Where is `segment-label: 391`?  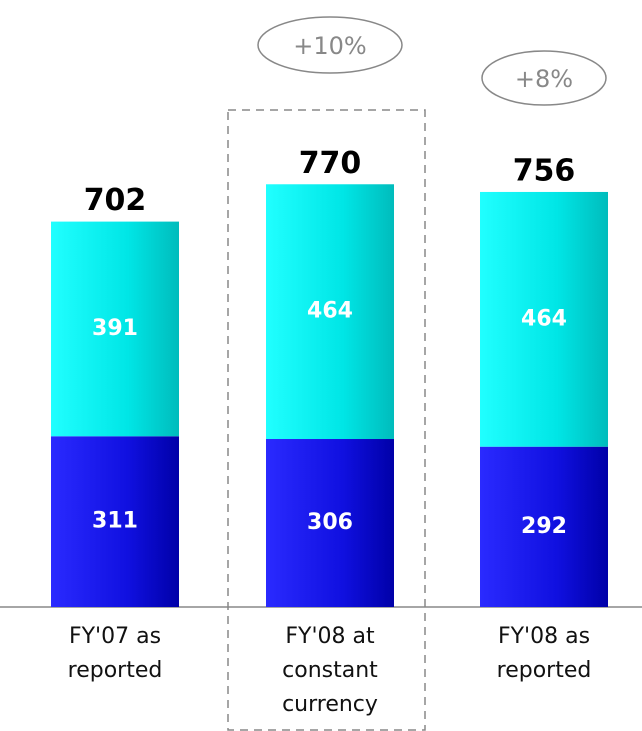
segment-label: 391 is located at coordinates (115, 328).